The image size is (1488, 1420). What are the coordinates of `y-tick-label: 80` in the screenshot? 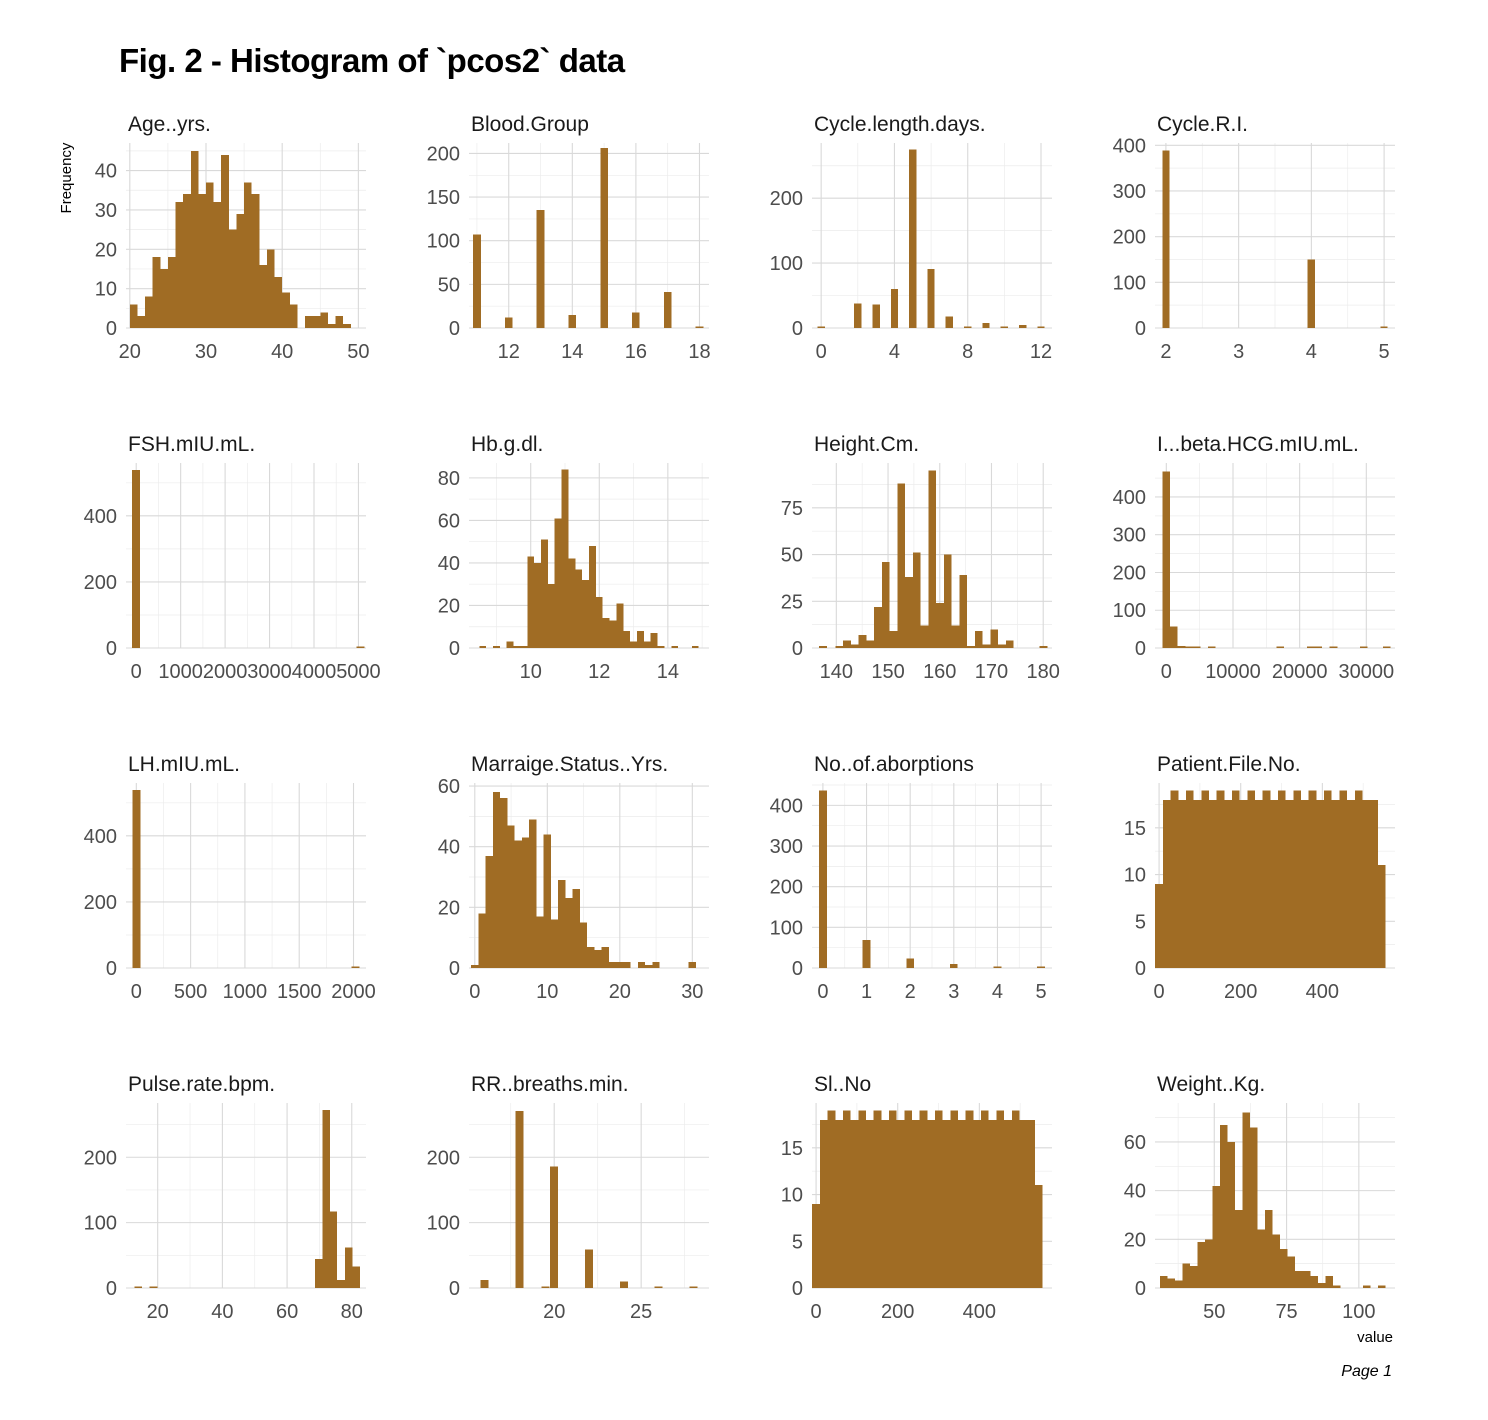 It's located at (449, 479).